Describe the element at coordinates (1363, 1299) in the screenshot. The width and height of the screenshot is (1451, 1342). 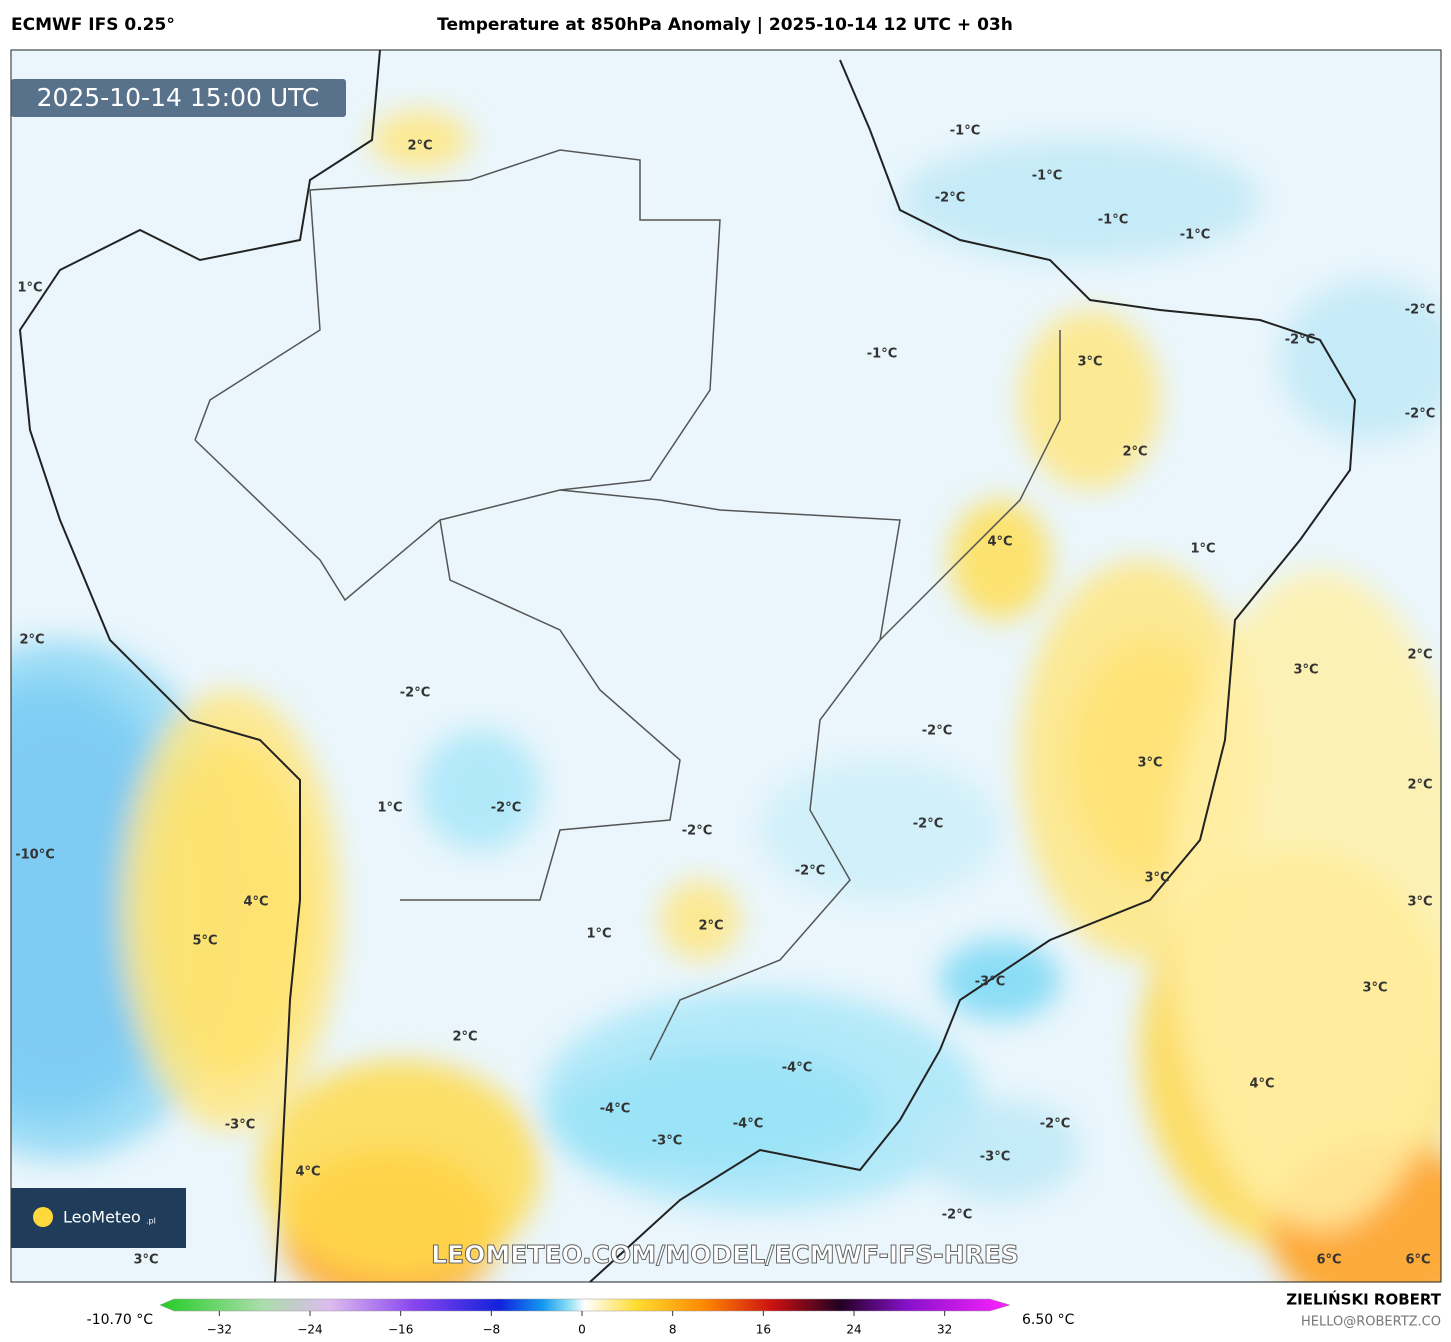
I see `author: ZIELIŃSKI ROBERT` at that location.